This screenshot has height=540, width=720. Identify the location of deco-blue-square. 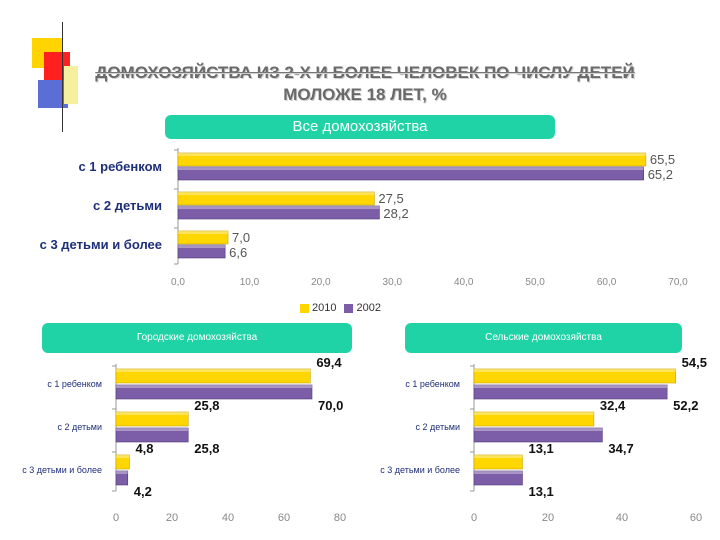
(53, 94).